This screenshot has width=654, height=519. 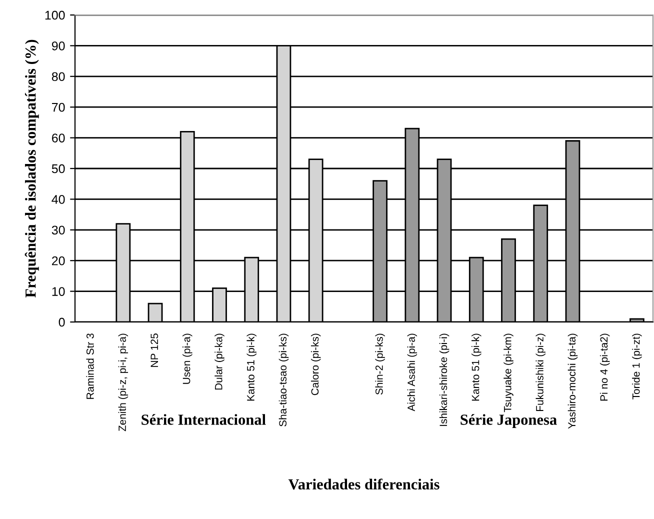 What do you see at coordinates (412, 373) in the screenshot?
I see `x-tick-label: Aichi Asahi (pi-a)` at bounding box center [412, 373].